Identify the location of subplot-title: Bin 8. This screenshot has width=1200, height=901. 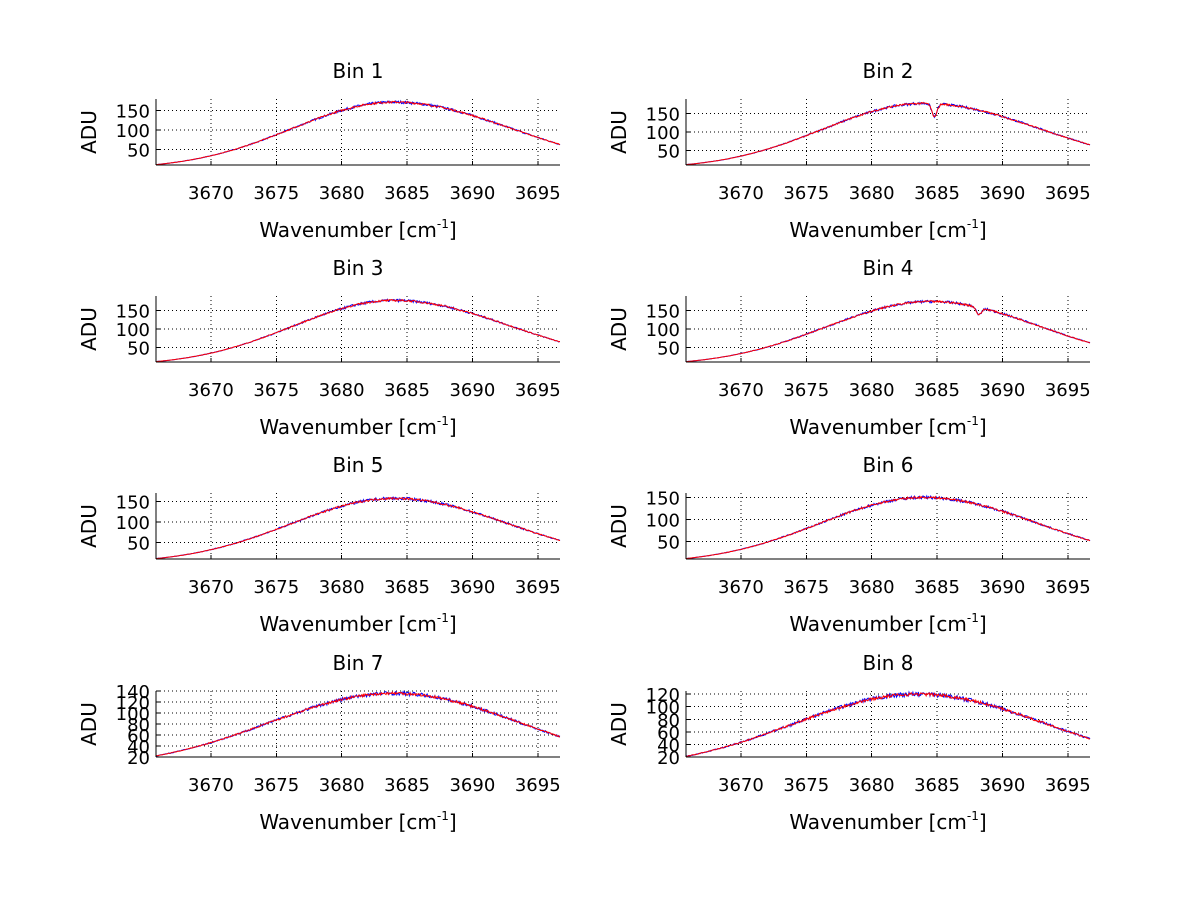
(887, 663).